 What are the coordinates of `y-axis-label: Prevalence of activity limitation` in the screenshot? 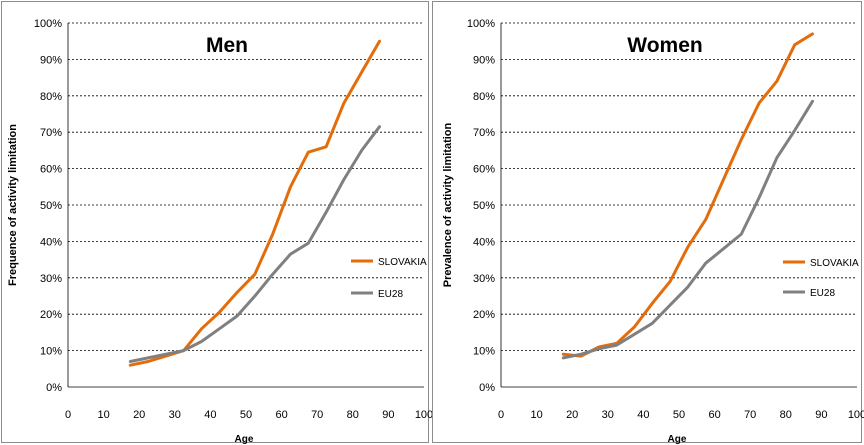 It's located at (448, 204).